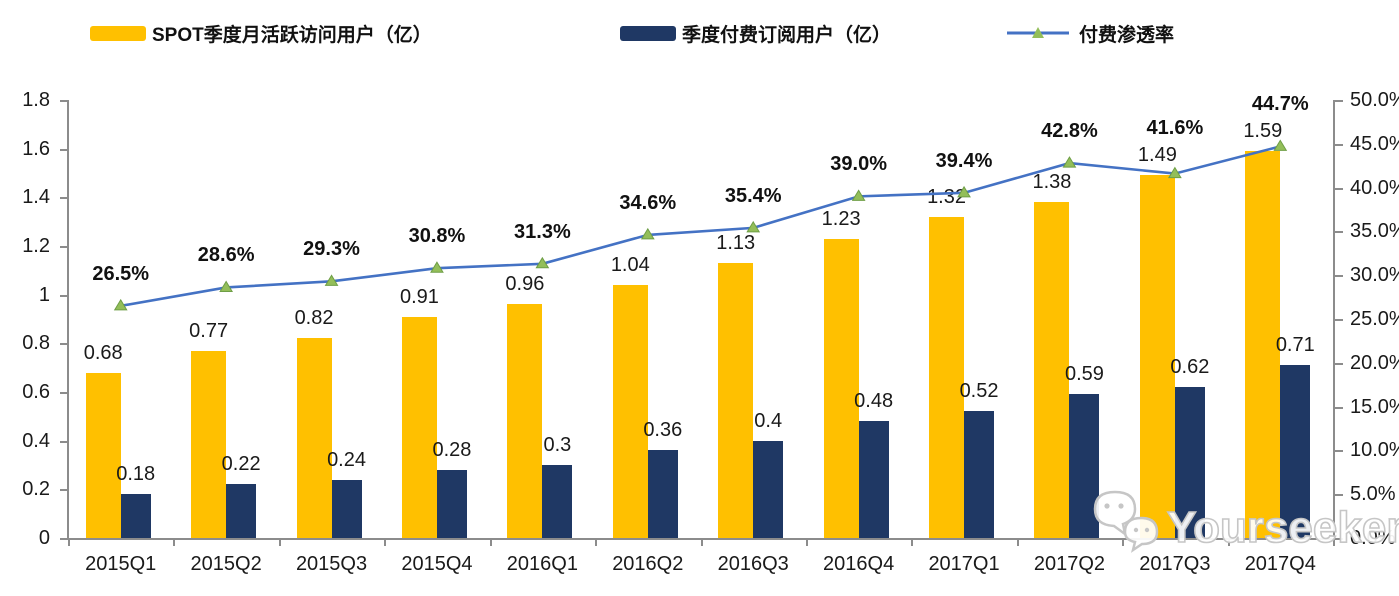 Image resolution: width=1399 pixels, height=596 pixels. Describe the element at coordinates (36, 246) in the screenshot. I see `y-axis-left-tick-label: 1.2` at that location.